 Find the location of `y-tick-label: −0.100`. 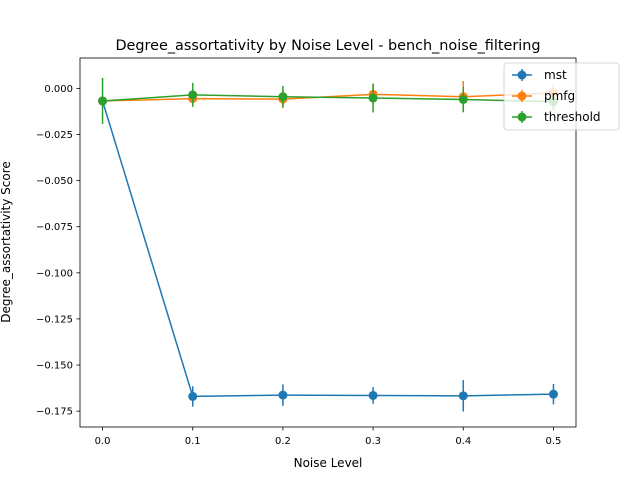

y-tick-label: −0.100 is located at coordinates (54, 273).